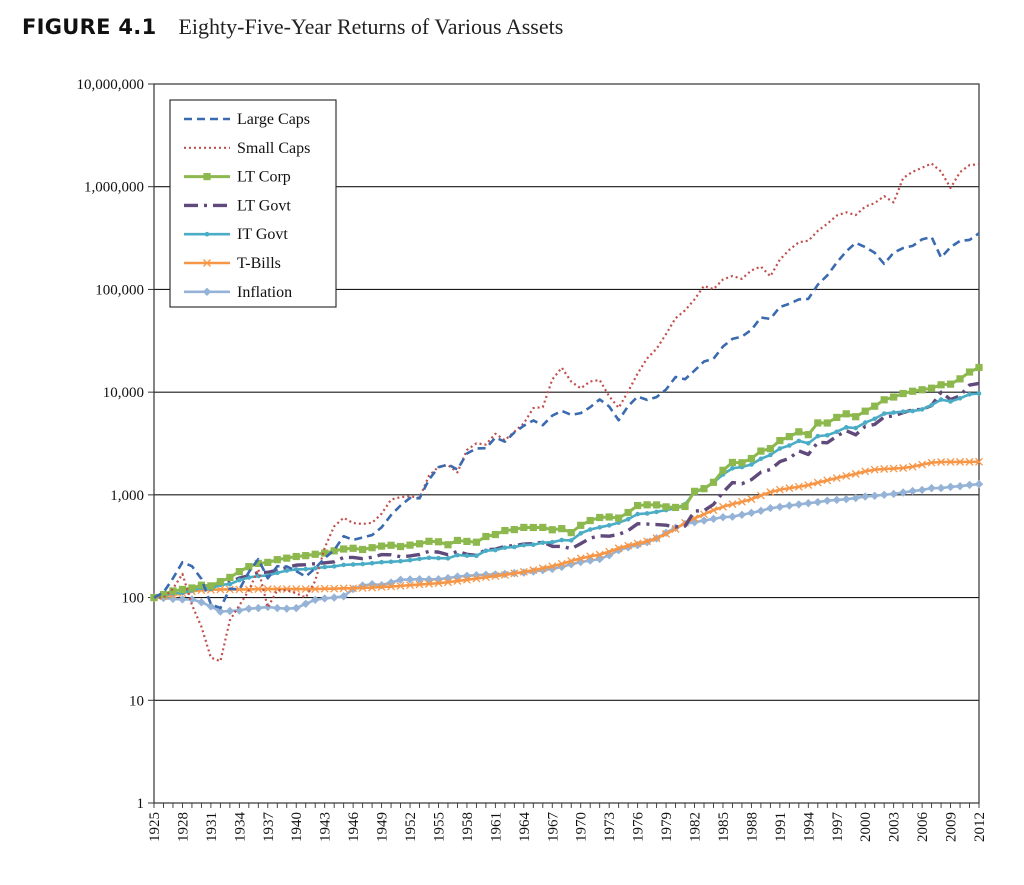 The image size is (1024, 885). Describe the element at coordinates (297, 827) in the screenshot. I see `x-tick-label: 1940` at that location.